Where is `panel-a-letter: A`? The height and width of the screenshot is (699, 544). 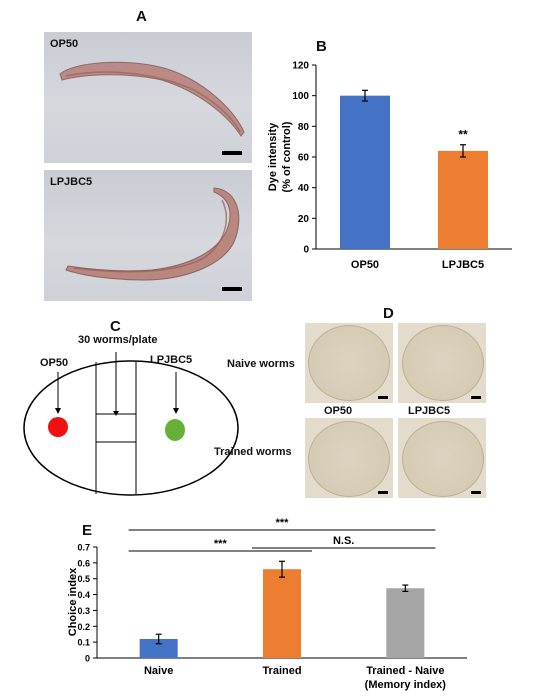 panel-a-letter: A is located at coordinates (141, 16).